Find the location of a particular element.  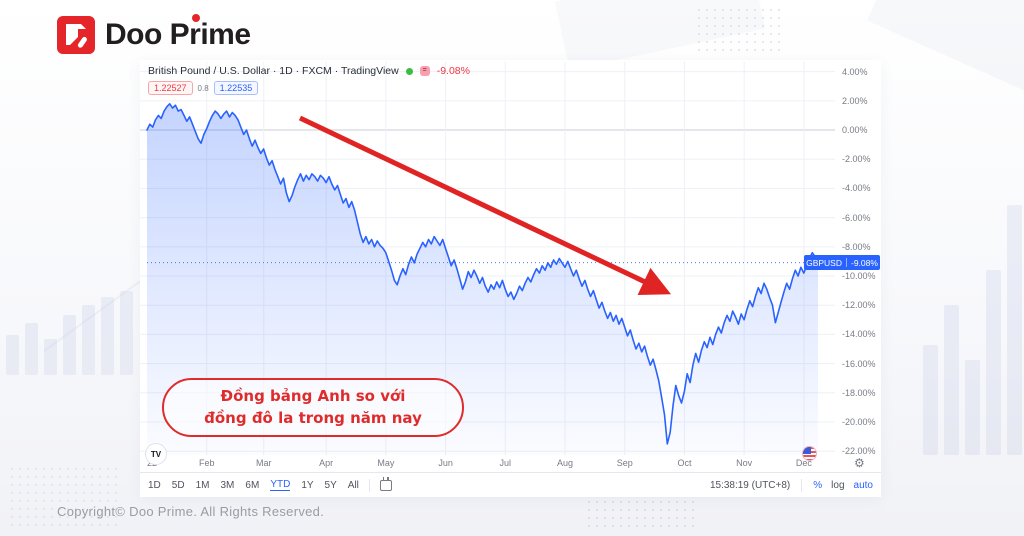

range-buttons: 1D 5D 1M 3M 6M YTD 1Y 5Y All is located at coordinates (253, 485).